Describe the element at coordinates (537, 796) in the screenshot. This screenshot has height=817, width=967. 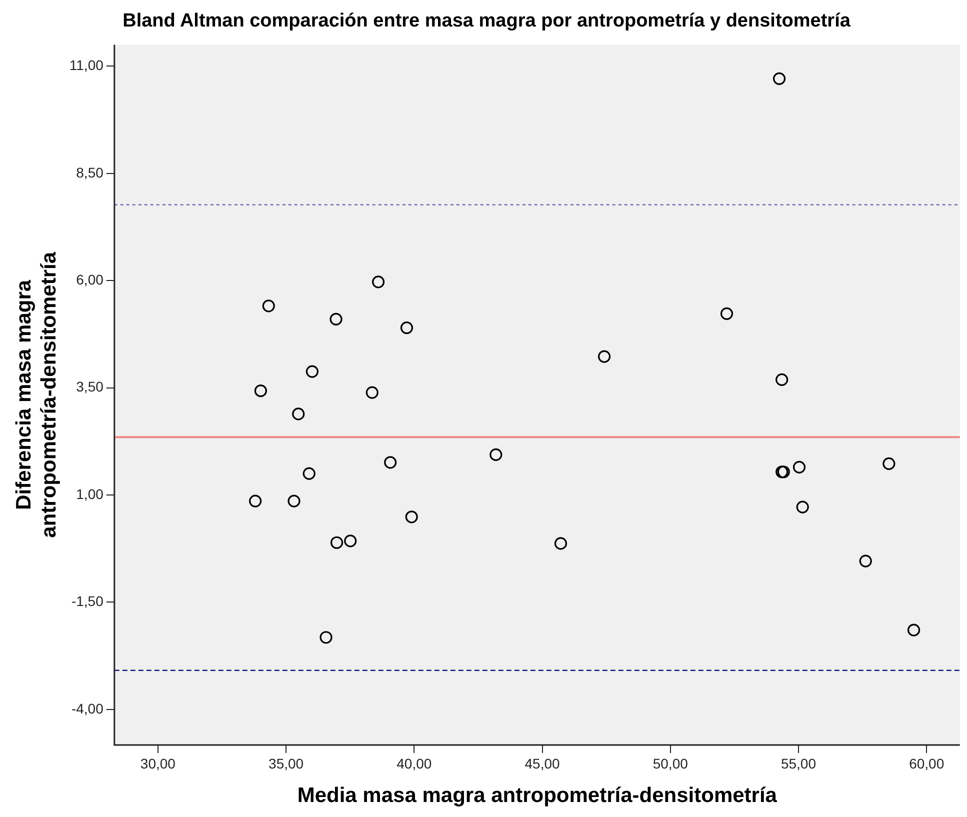
I see `x-axis-title: Media masa magra antropometría-densitometría` at that location.